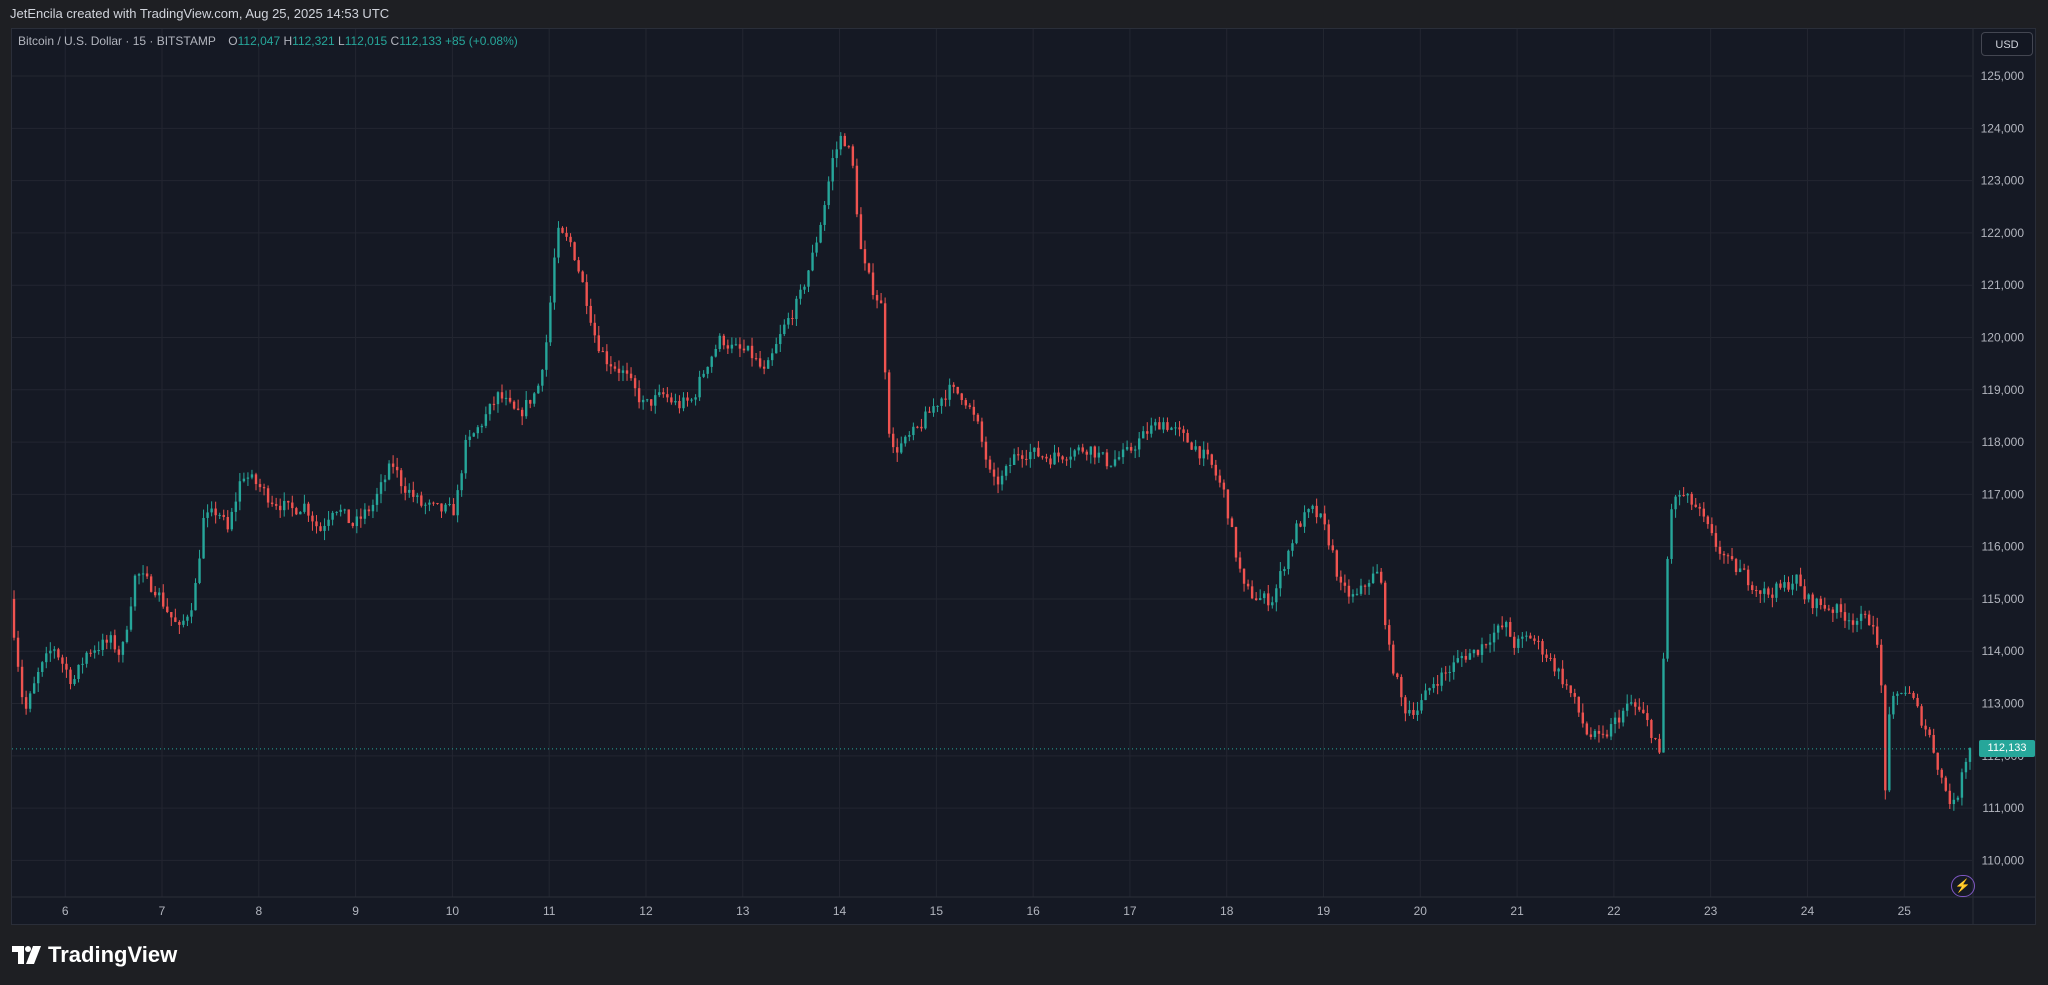 The height and width of the screenshot is (985, 2048). What do you see at coordinates (1130, 911) in the screenshot?
I see `date-tick-label: 17` at bounding box center [1130, 911].